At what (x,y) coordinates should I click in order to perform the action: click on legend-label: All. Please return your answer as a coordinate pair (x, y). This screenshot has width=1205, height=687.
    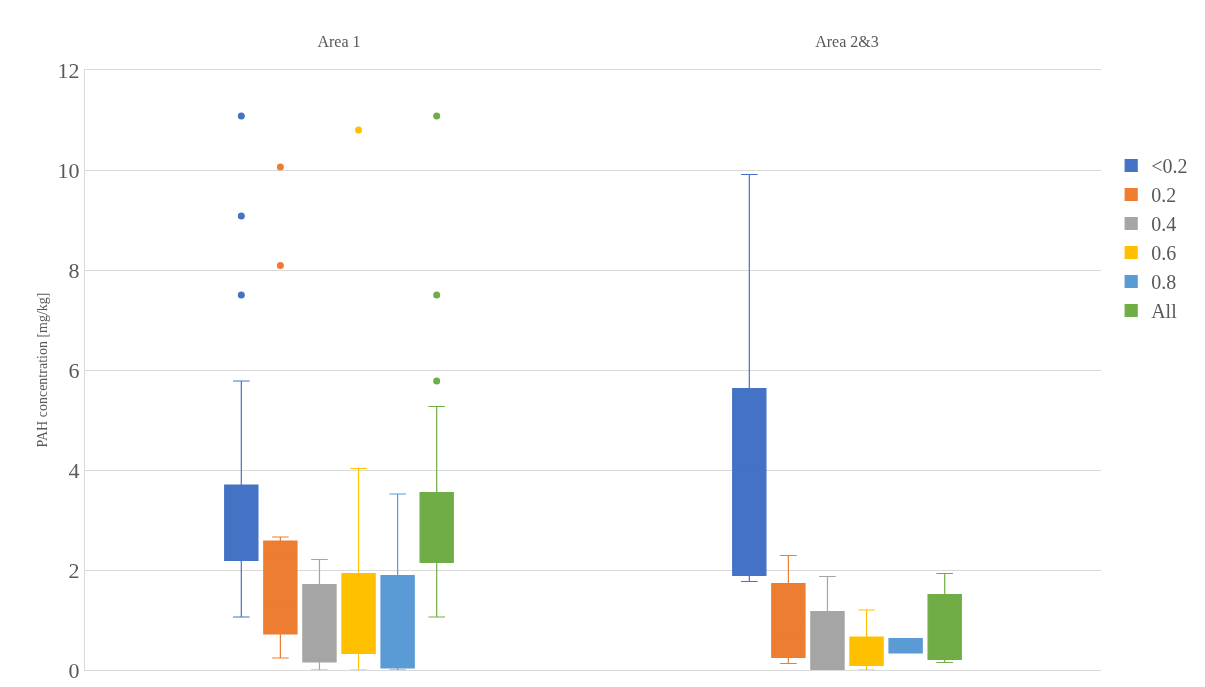
    Looking at the image, I should click on (1164, 311).